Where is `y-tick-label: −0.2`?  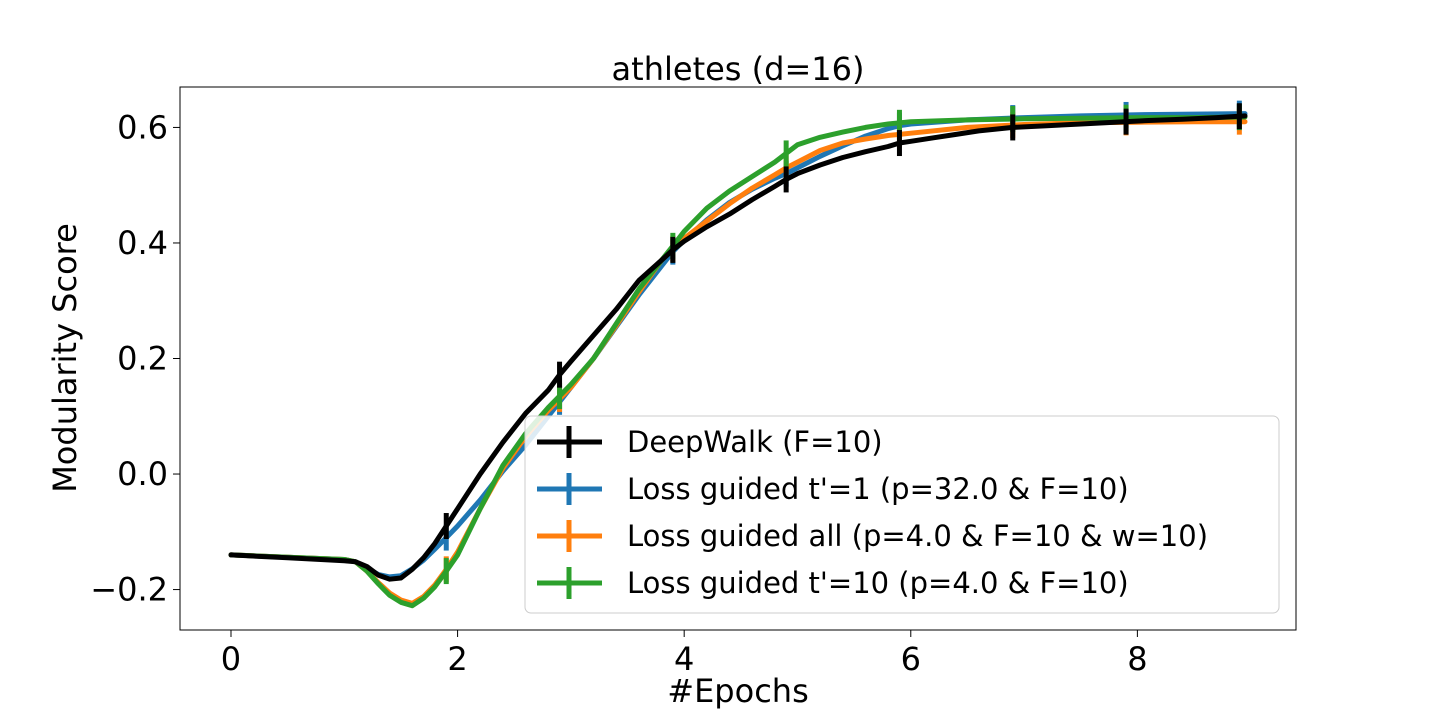 y-tick-label: −0.2 is located at coordinates (129, 590).